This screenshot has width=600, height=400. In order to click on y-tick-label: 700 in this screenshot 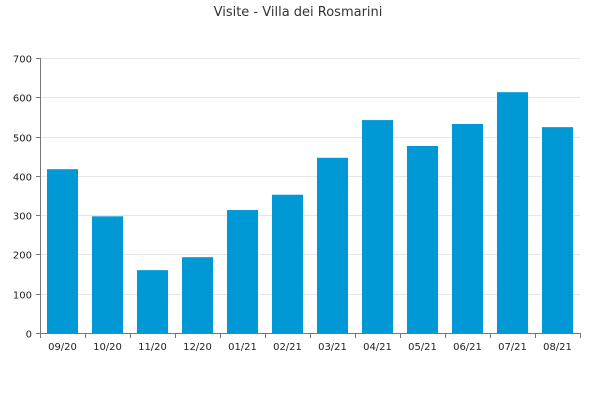, I will do `click(22, 60)`.